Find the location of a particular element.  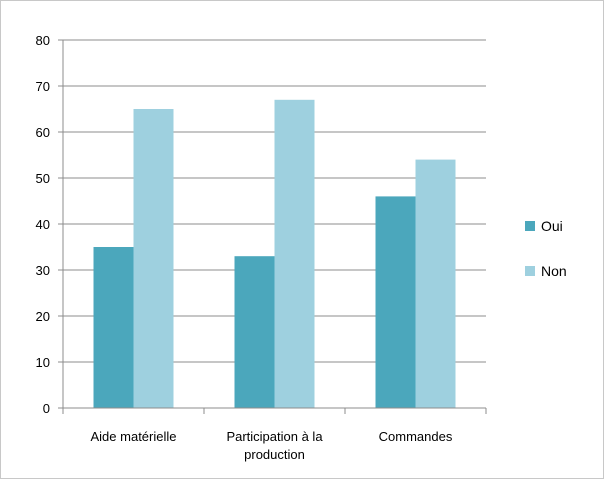

y-tick-label: 60 is located at coordinates (43, 132).